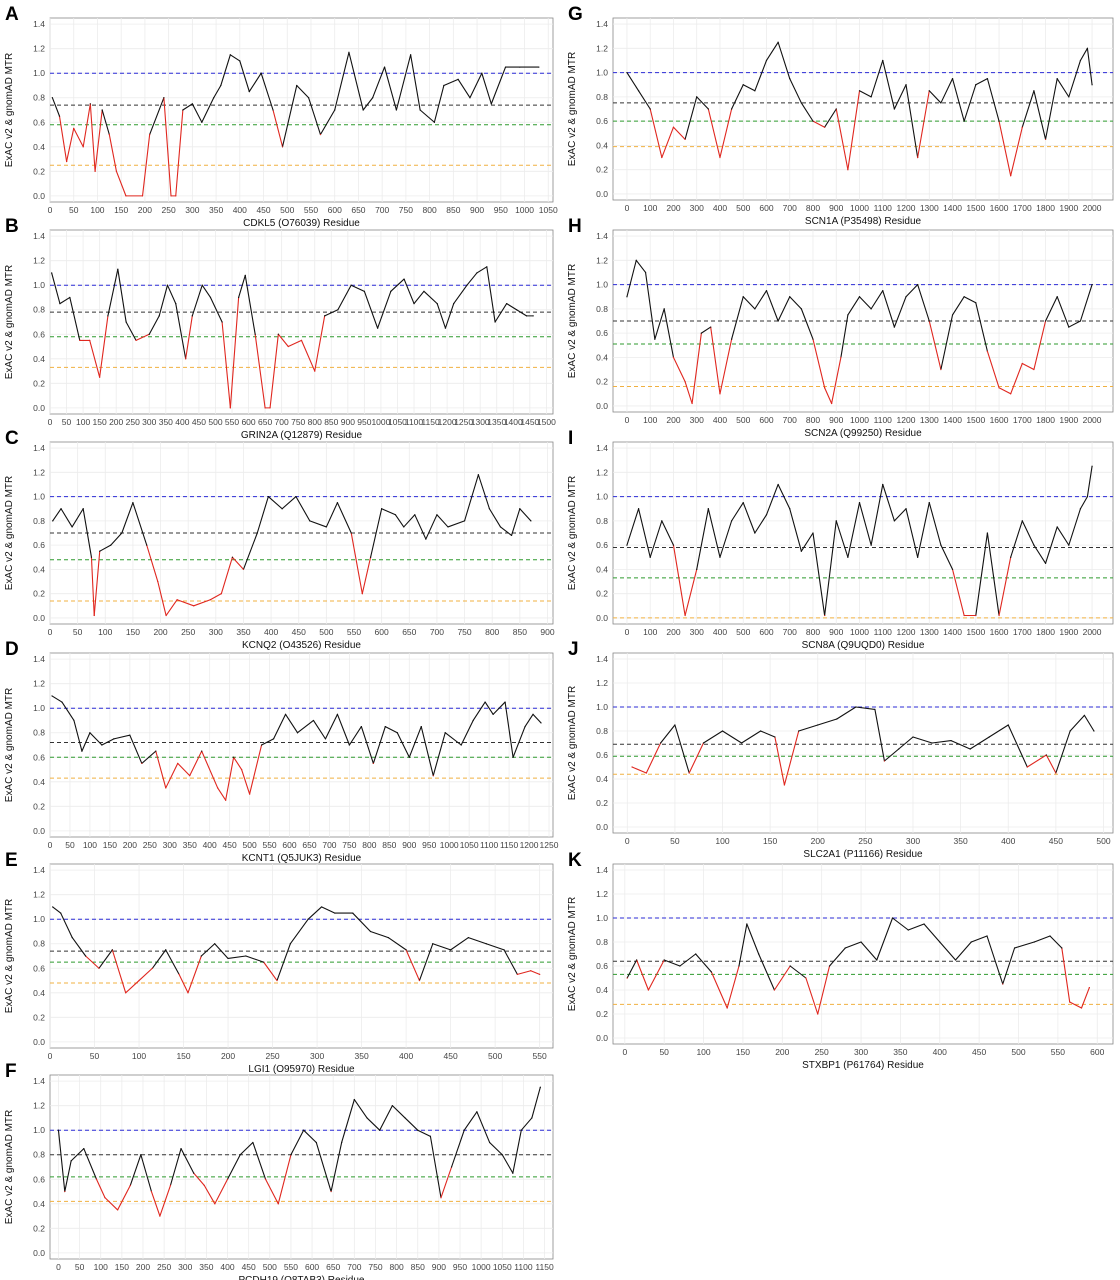  What do you see at coordinates (429, 845) in the screenshot?
I see `x-tick-label: 950` at bounding box center [429, 845].